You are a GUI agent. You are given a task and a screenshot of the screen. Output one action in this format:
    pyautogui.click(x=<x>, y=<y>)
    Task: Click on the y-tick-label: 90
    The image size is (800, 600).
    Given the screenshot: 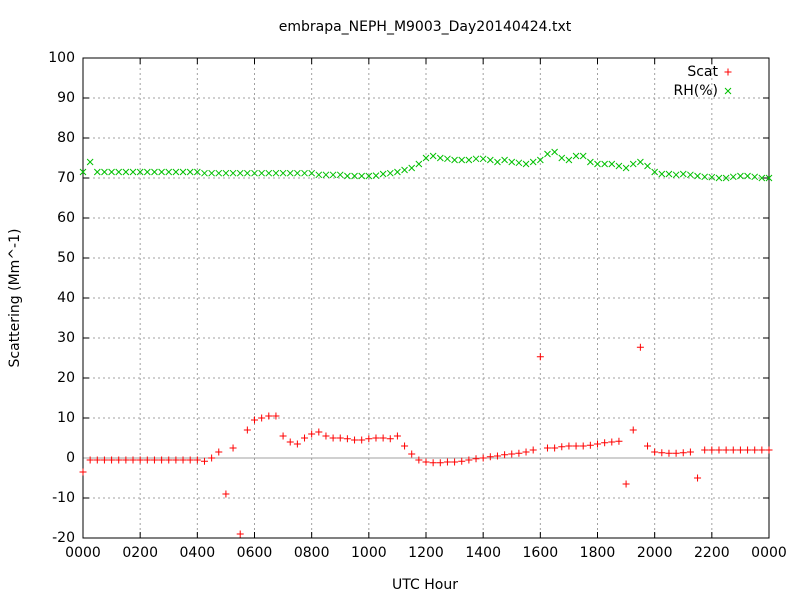 What is the action you would take?
    pyautogui.click(x=66, y=98)
    